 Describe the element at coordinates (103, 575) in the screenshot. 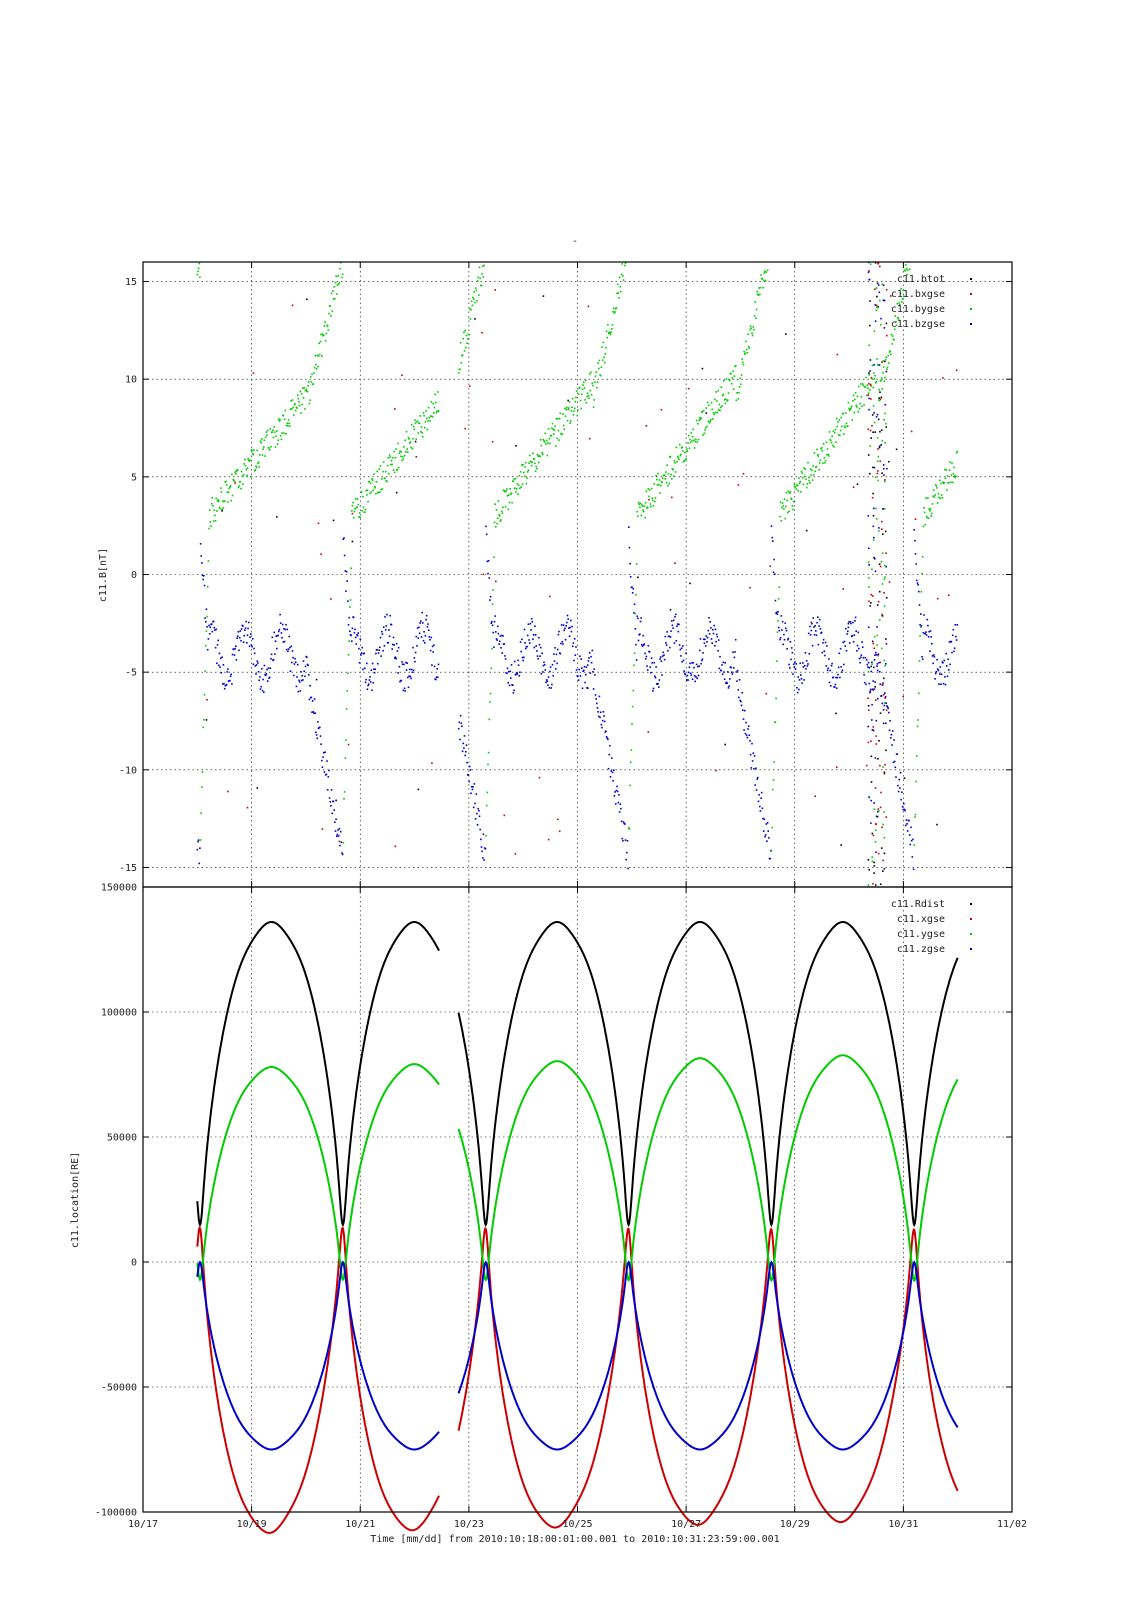

I see `top-ylabel: c11.B[nT]` at that location.